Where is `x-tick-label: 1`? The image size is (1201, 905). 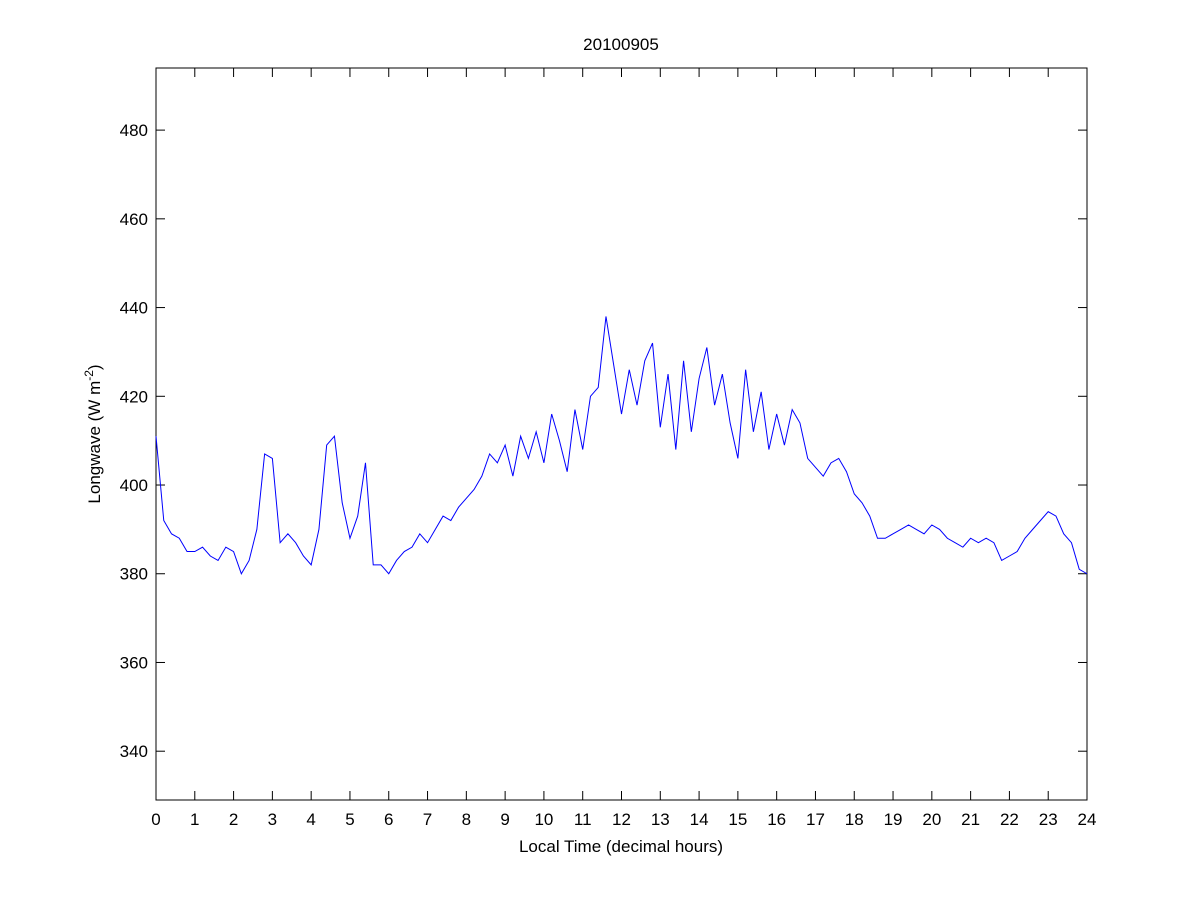 x-tick-label: 1 is located at coordinates (194, 819).